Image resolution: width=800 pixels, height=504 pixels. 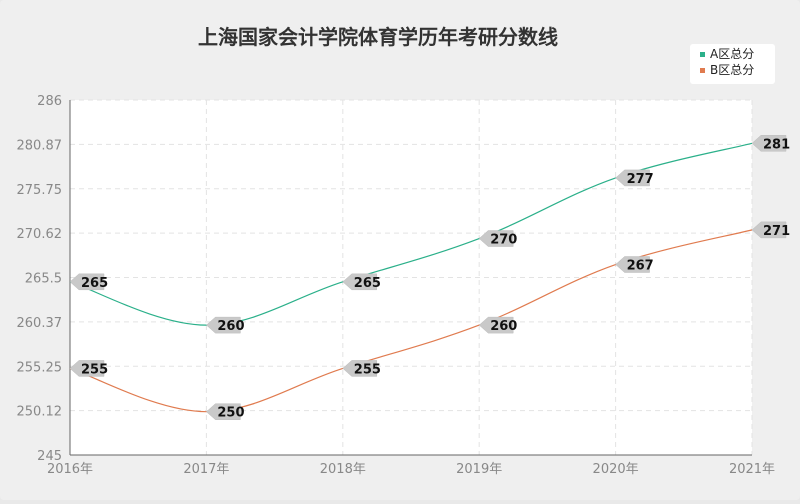 I want to click on data-label-0-5: 281, so click(x=770, y=143).